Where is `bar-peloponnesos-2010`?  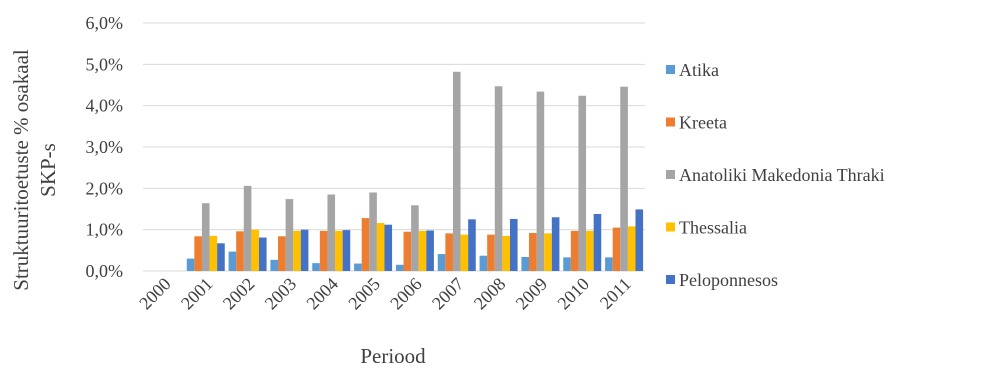
bar-peloponnesos-2010 is located at coordinates (597, 242).